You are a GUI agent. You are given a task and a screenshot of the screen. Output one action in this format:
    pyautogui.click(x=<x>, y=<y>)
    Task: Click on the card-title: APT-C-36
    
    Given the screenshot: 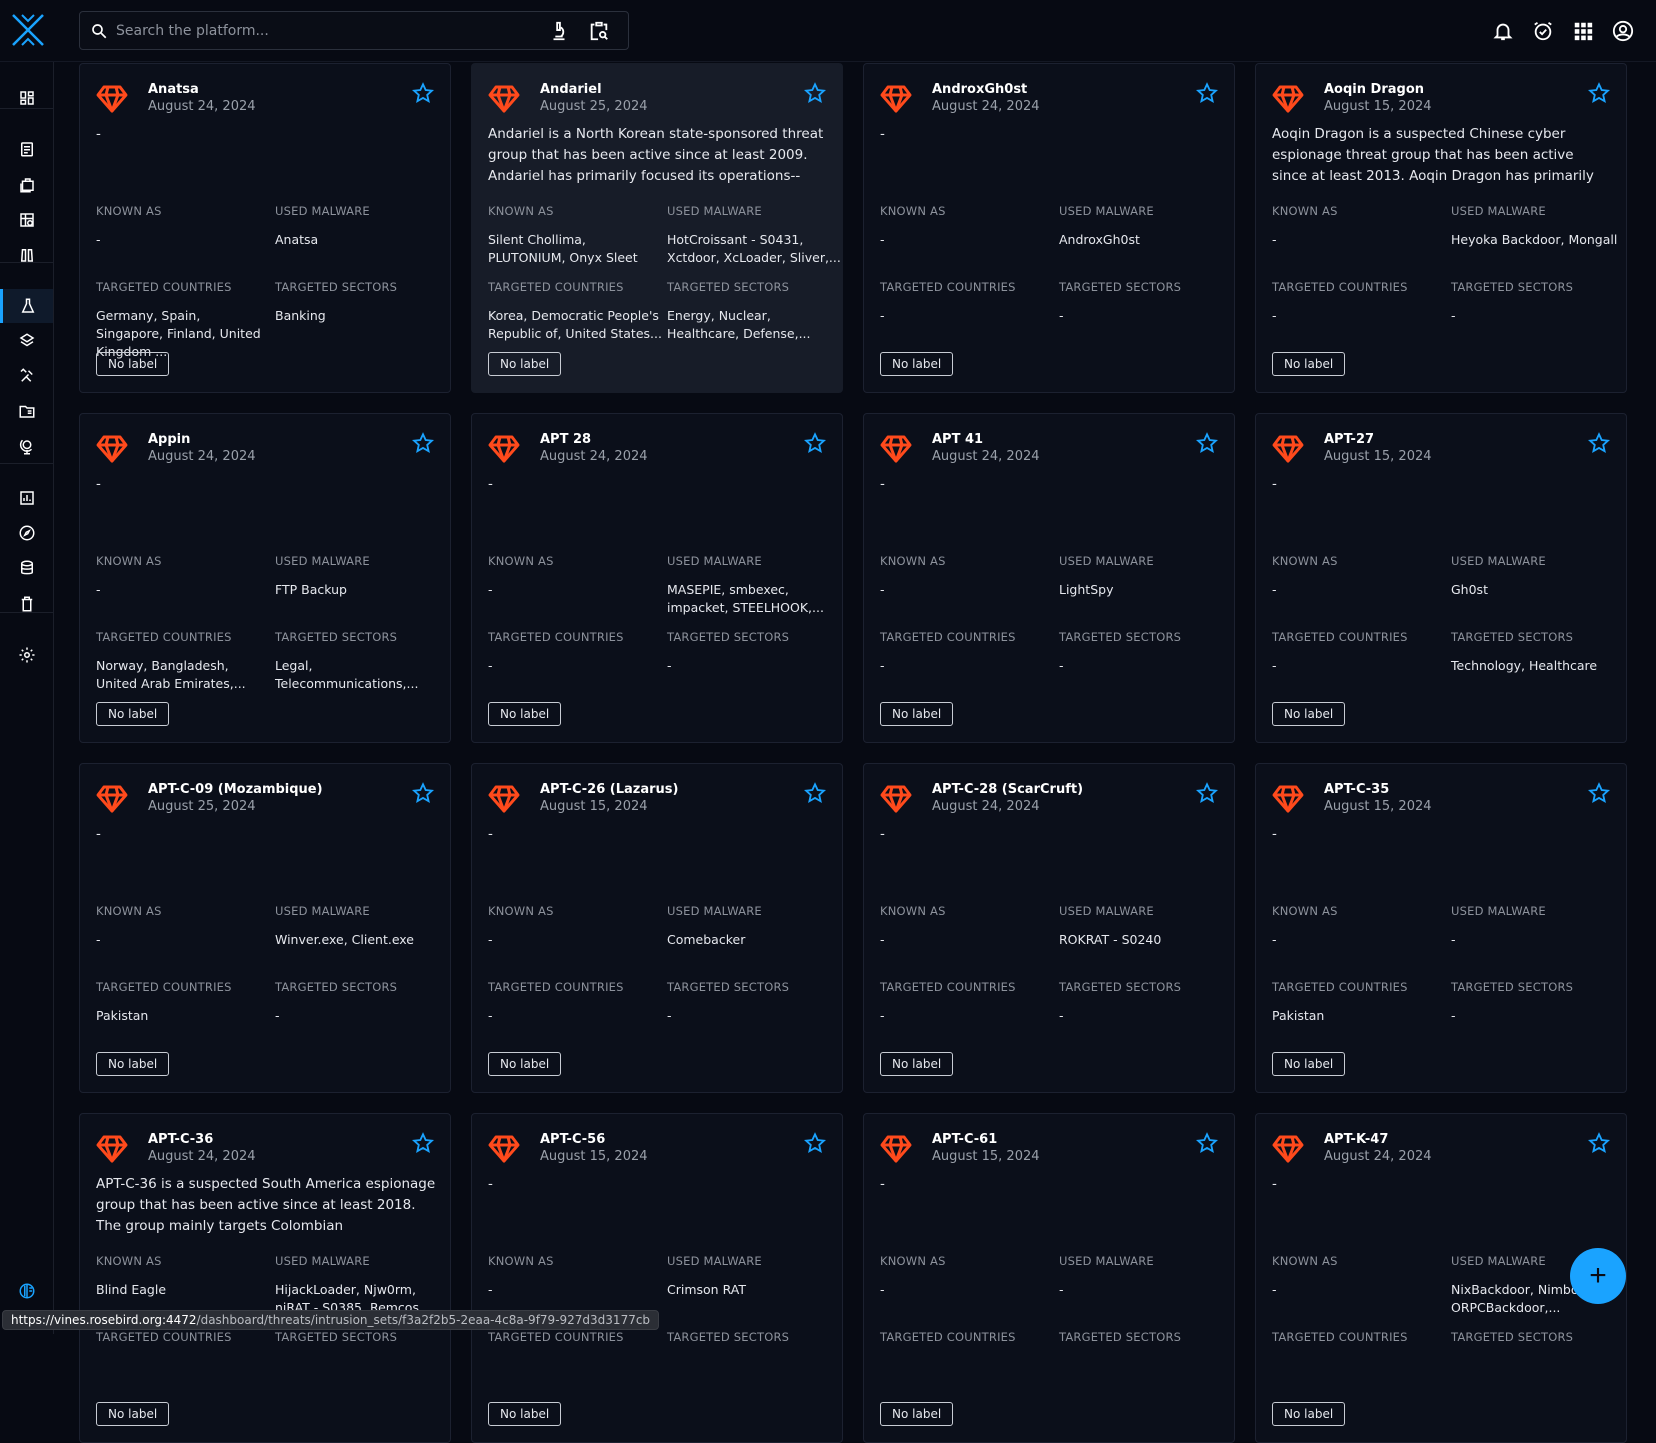 What is the action you would take?
    pyautogui.click(x=181, y=1139)
    